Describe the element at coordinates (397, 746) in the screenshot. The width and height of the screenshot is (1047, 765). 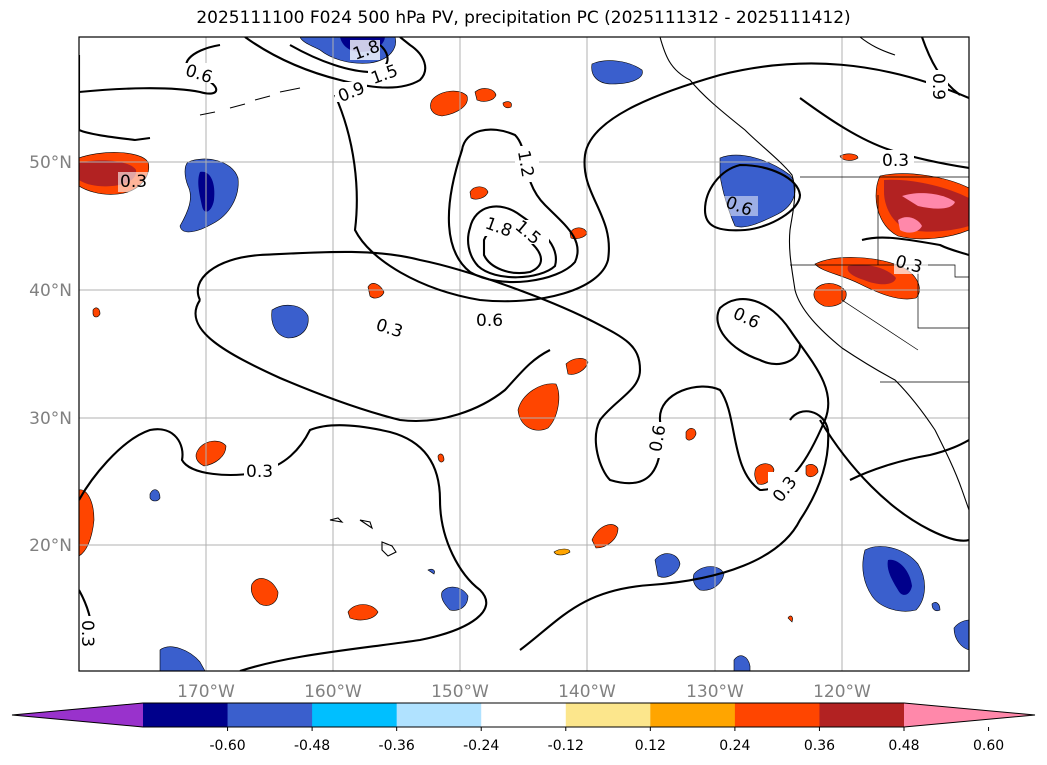
I see `colorbar-tick-label: -0.36` at that location.